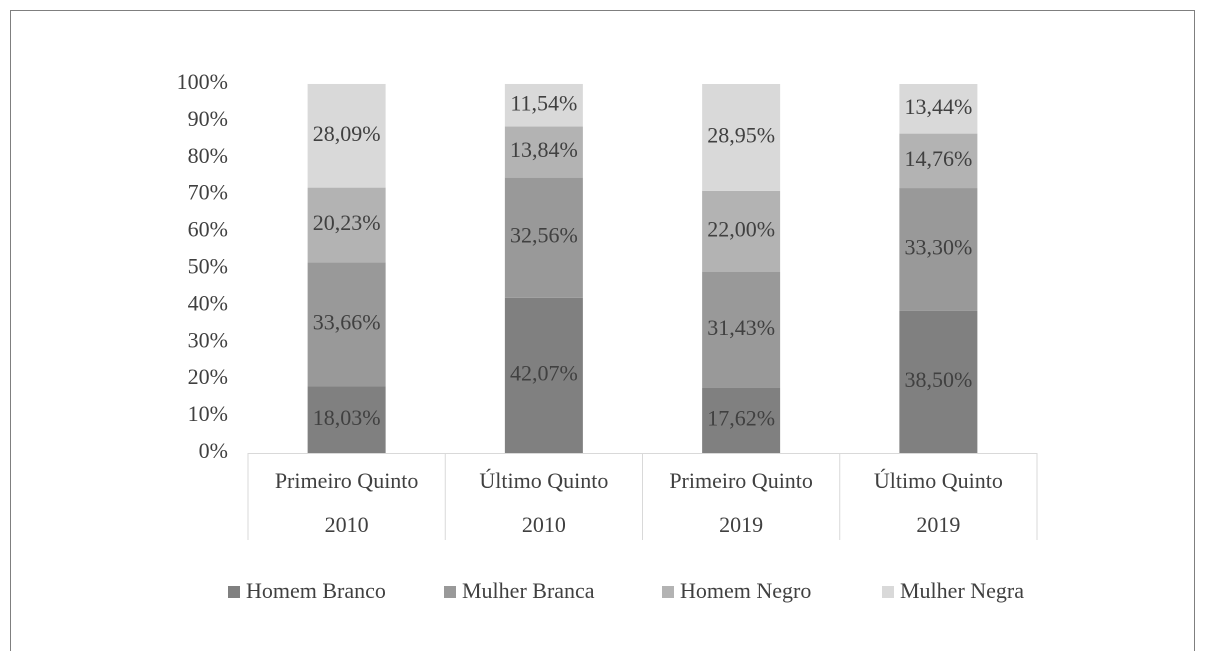  I want to click on y-tick-label: 70%, so click(208, 192).